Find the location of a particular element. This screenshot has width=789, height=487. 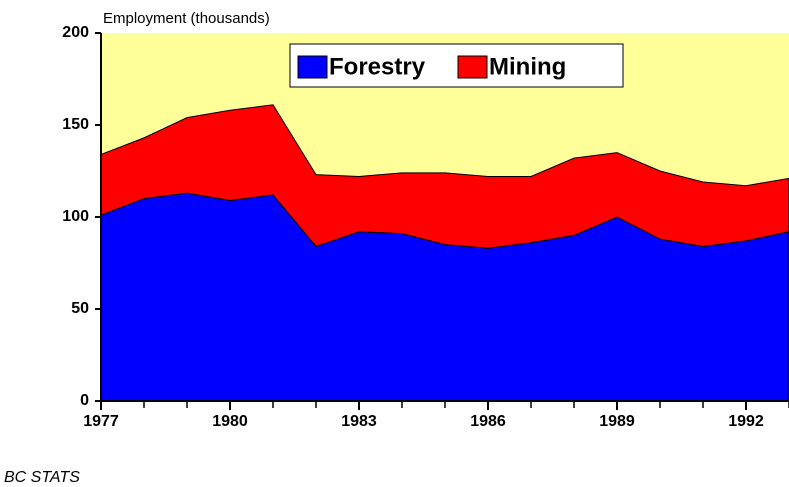

y-tick-label: 150 is located at coordinates (75, 124).